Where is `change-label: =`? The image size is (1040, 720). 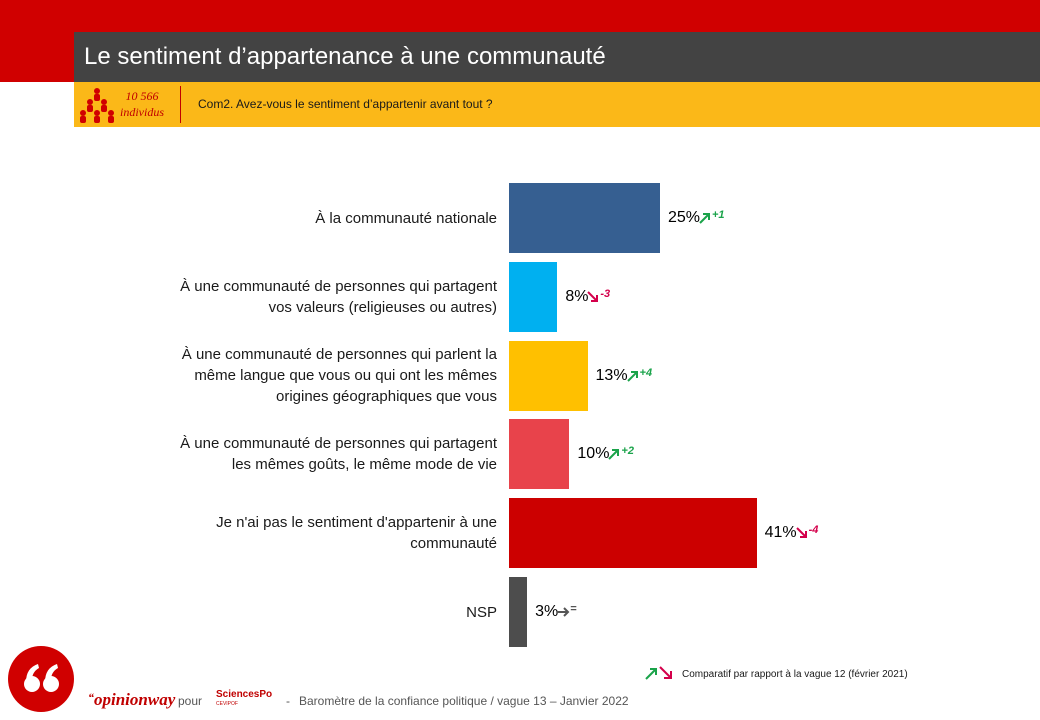
change-label: = is located at coordinates (573, 609).